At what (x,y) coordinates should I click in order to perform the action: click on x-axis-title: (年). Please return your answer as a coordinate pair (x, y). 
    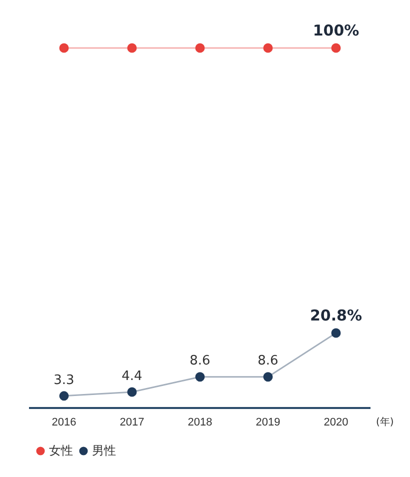
    Looking at the image, I should click on (385, 422).